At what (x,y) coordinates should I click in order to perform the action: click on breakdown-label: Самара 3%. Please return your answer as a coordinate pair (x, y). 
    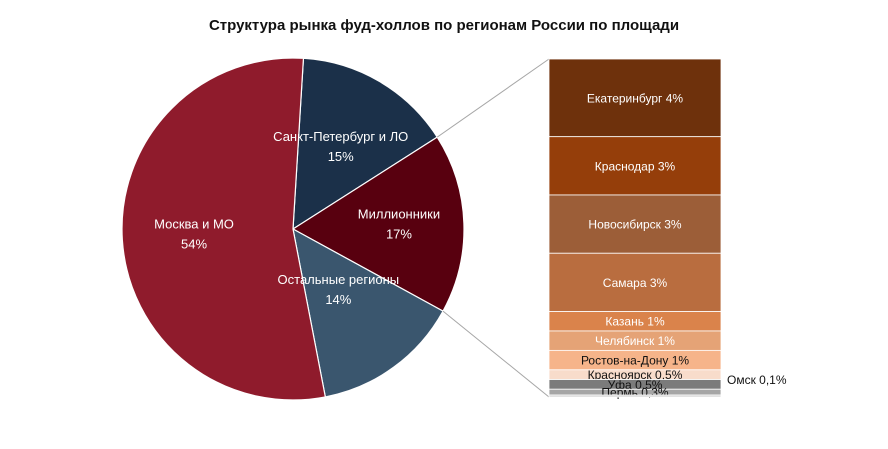
    Looking at the image, I should click on (635, 283).